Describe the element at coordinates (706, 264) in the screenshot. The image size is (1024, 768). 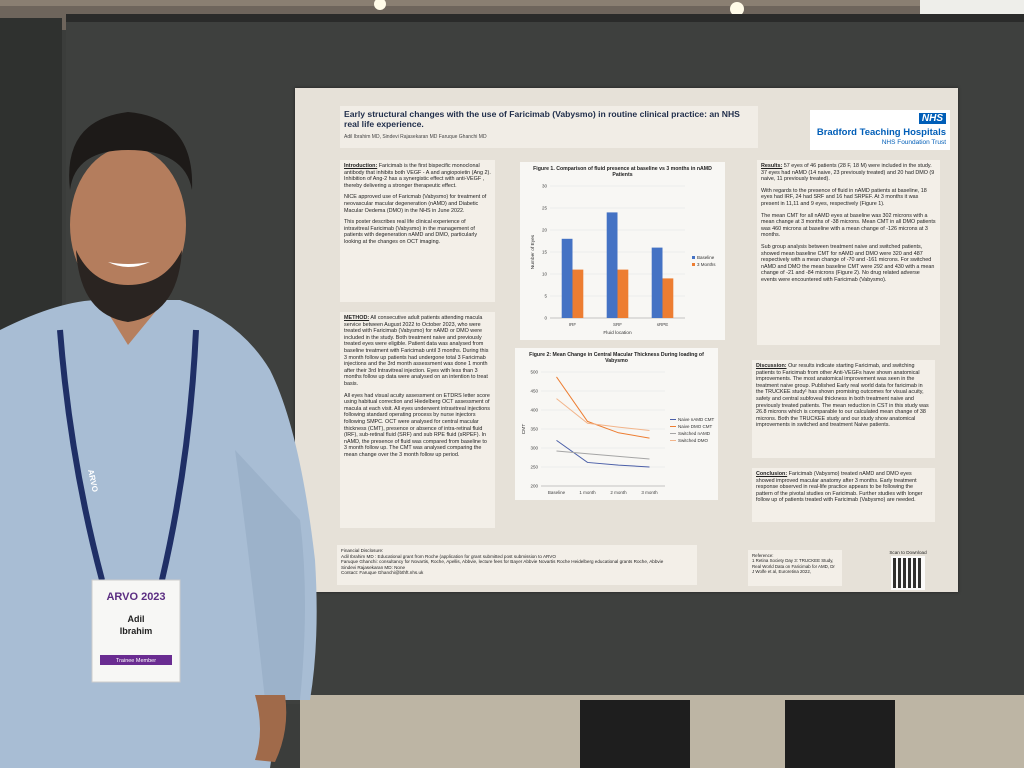
I see `legend-label: 3 Months` at that location.